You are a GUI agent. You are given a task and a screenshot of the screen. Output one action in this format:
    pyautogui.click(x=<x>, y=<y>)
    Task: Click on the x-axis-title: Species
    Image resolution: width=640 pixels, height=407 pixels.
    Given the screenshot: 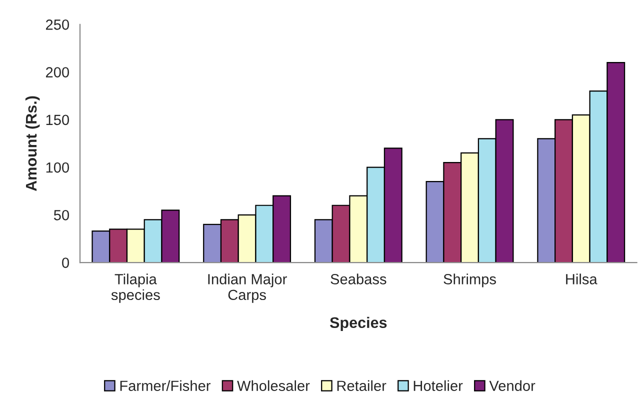 What is the action you would take?
    pyautogui.click(x=358, y=324)
    